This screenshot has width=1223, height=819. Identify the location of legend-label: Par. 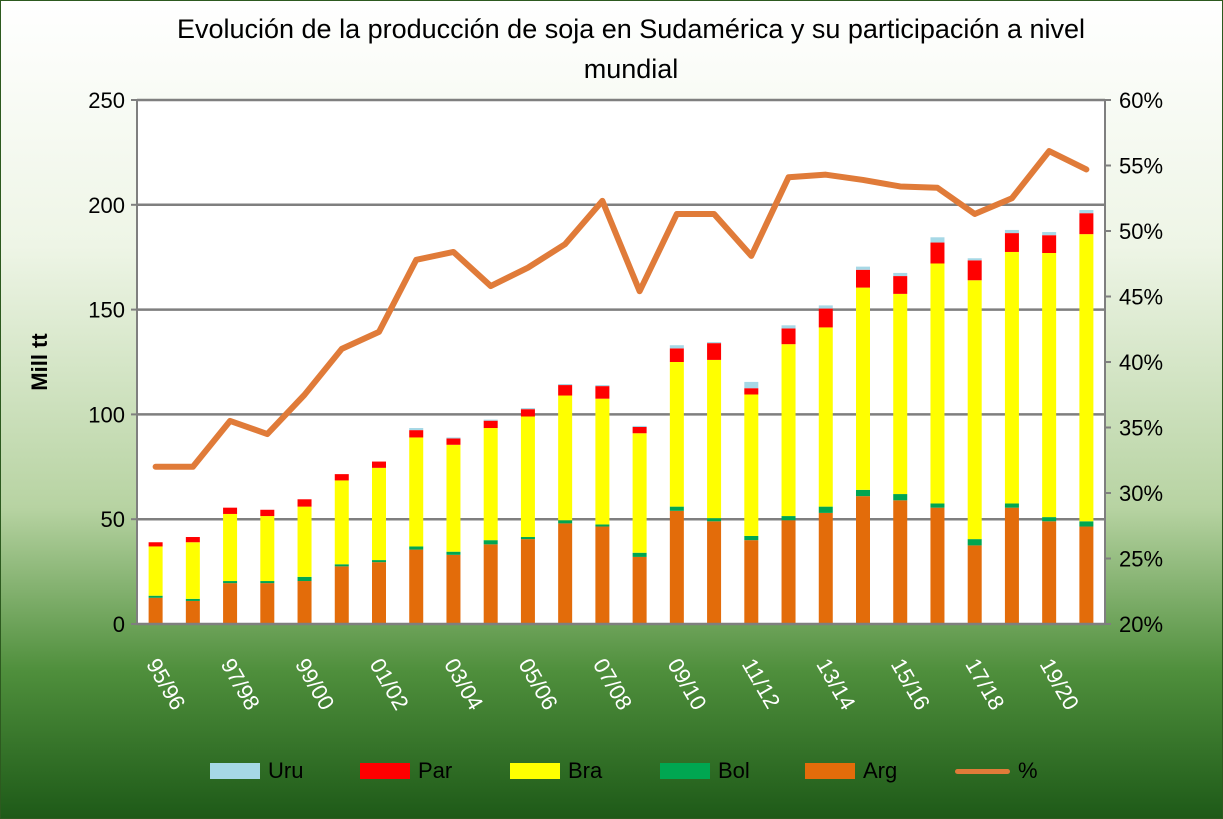
(435, 770).